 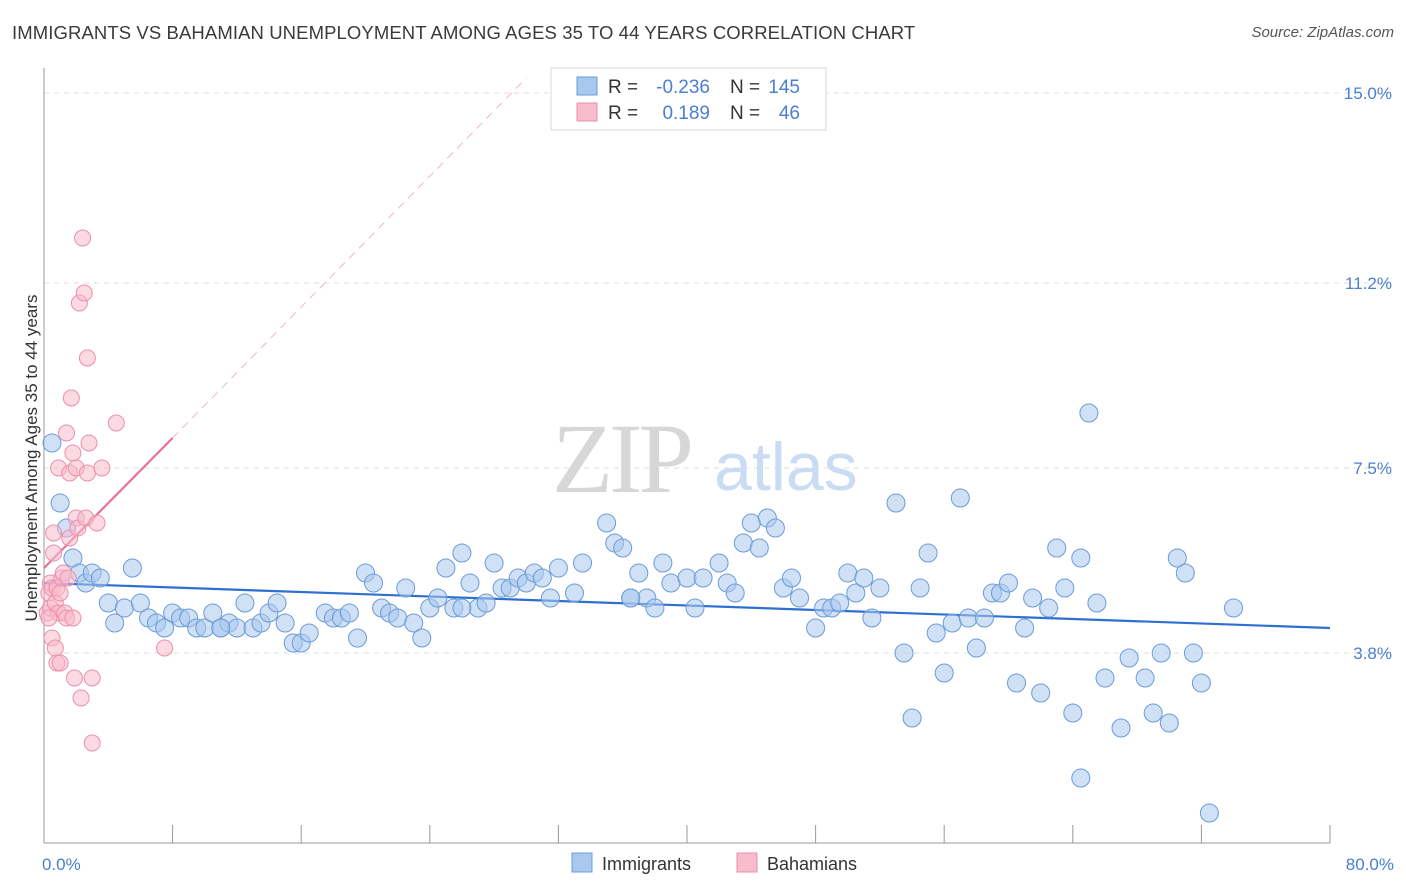 I want to click on y-tick-label: 3.8%, so click(x=1372, y=653).